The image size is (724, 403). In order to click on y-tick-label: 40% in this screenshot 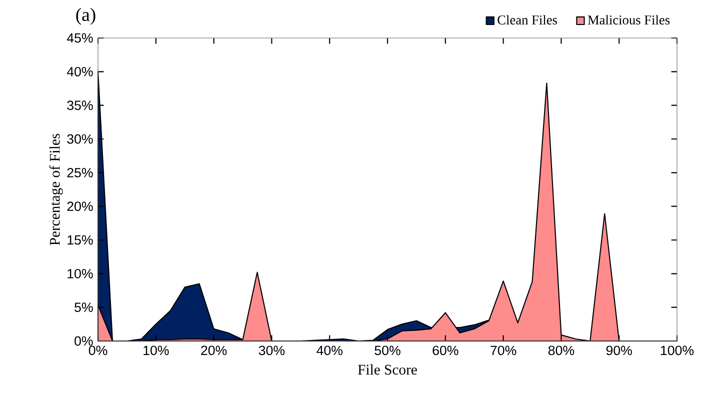, I will do `click(79, 71)`.